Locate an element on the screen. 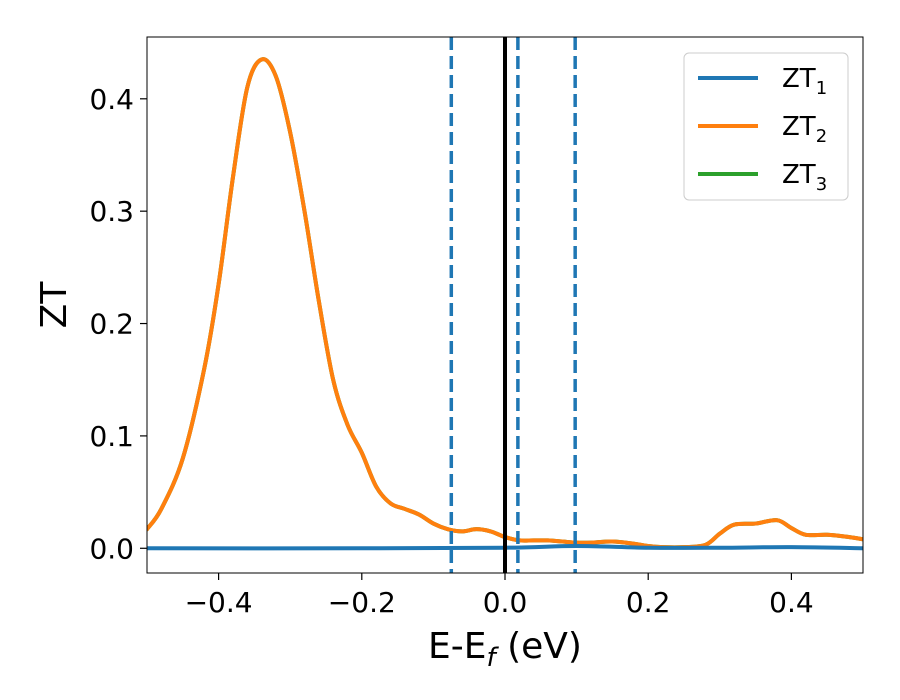 This screenshot has height=700, width=900. y-axis: 0.0 0.1 0.2 0.3 0.4 is located at coordinates (118, 324).